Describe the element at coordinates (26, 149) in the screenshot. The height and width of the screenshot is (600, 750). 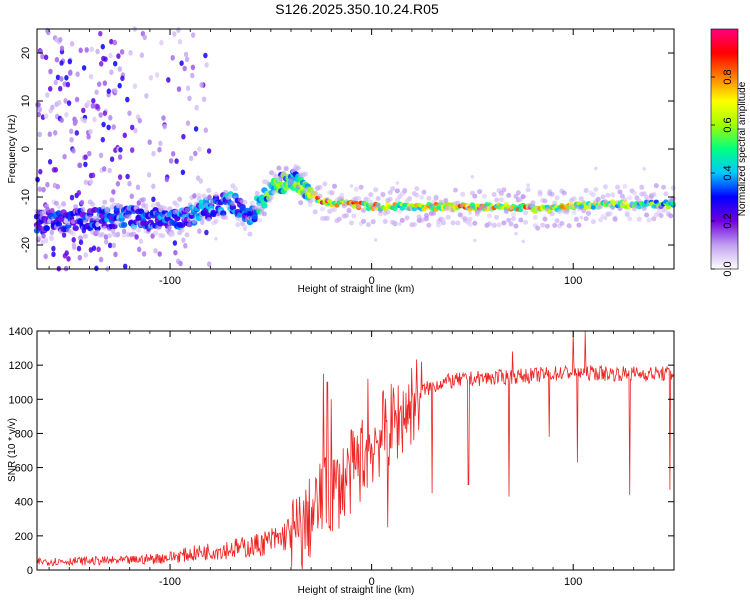
I see `y-tick-label: 0` at that location.